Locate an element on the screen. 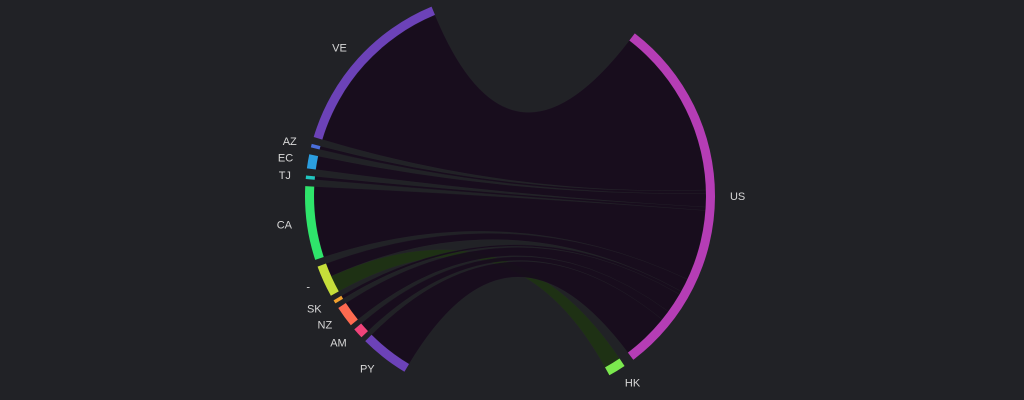 The image size is (1024, 400). group-label: TJ is located at coordinates (285, 176).